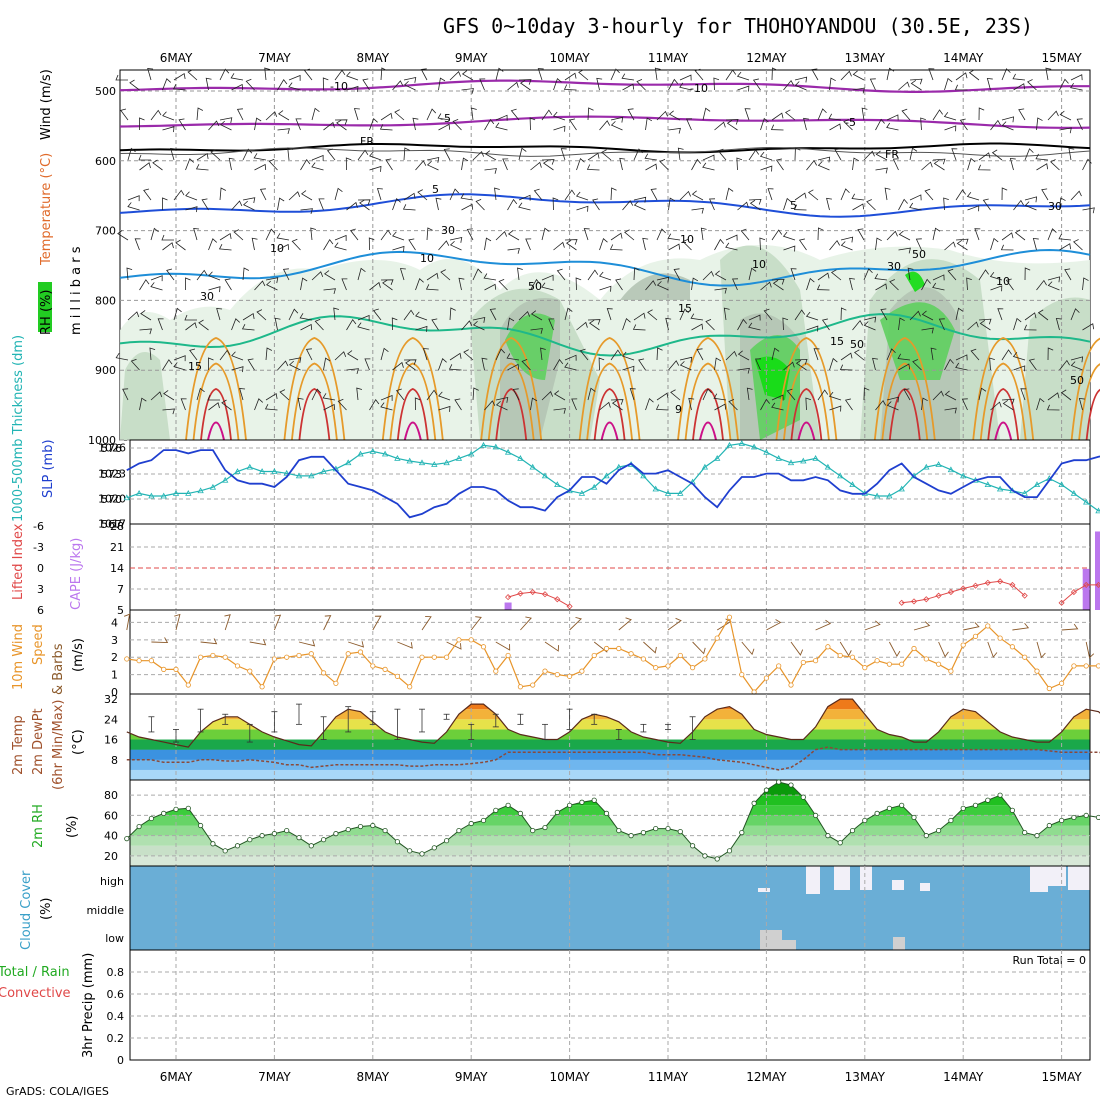 Image resolution: width=1100 pixels, height=1100 pixels. What do you see at coordinates (105, 910) in the screenshot?
I see `cloud-level-label: middle` at bounding box center [105, 910].